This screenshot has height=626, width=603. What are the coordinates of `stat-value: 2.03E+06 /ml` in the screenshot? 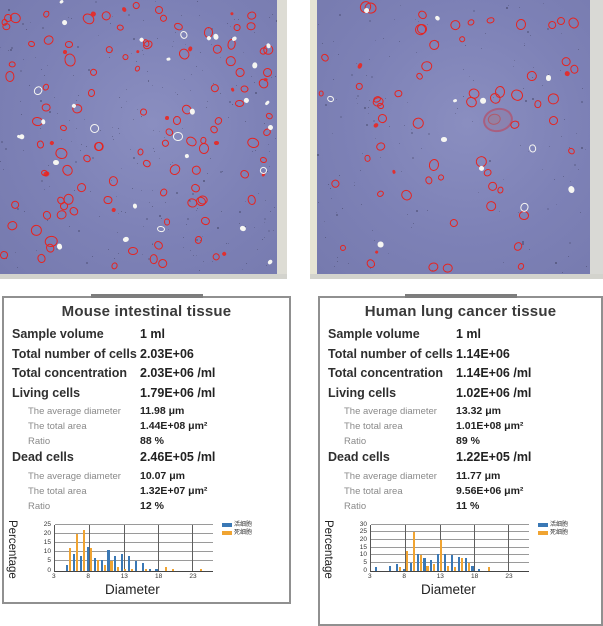 It's located at (178, 373).